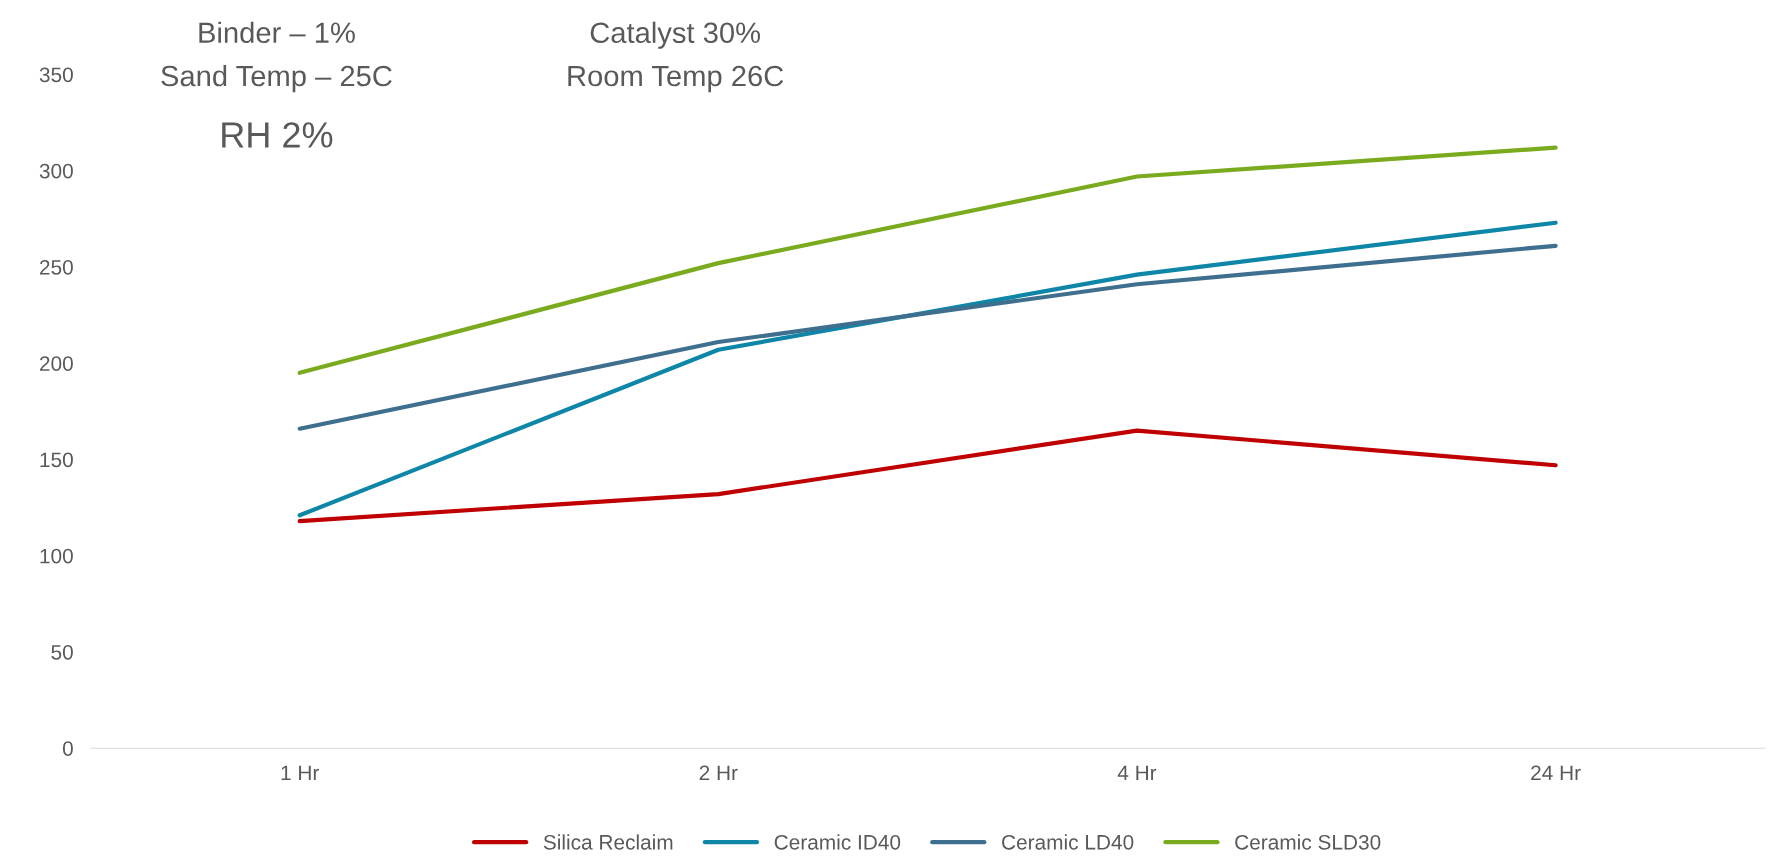 Image resolution: width=1772 pixels, height=866 pixels. What do you see at coordinates (718, 772) in the screenshot?
I see `x-tick-label: 2 Hr` at bounding box center [718, 772].